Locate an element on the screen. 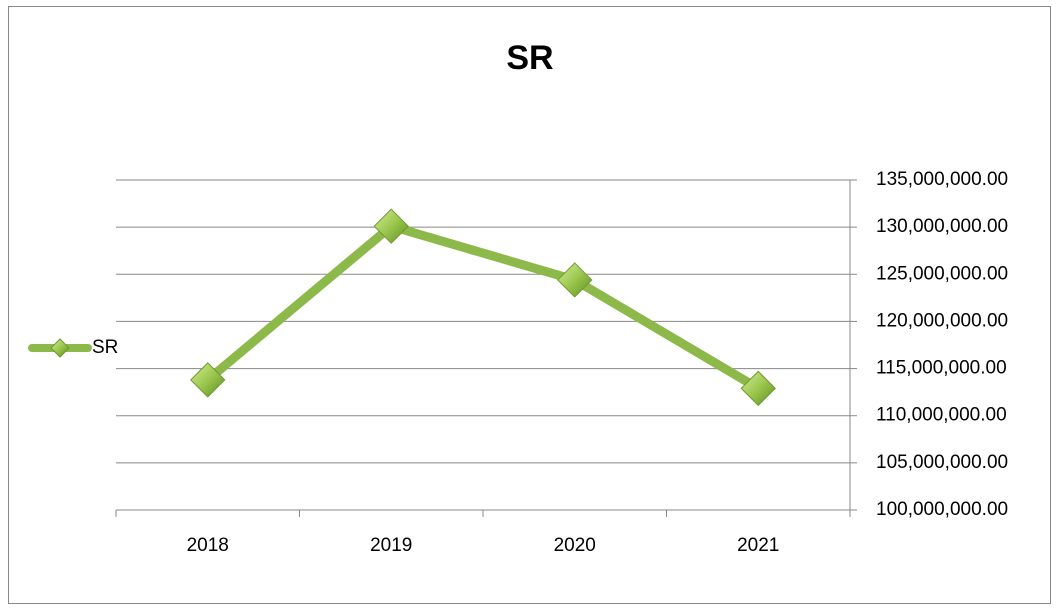  x-tick-label: 2018 is located at coordinates (208, 545).